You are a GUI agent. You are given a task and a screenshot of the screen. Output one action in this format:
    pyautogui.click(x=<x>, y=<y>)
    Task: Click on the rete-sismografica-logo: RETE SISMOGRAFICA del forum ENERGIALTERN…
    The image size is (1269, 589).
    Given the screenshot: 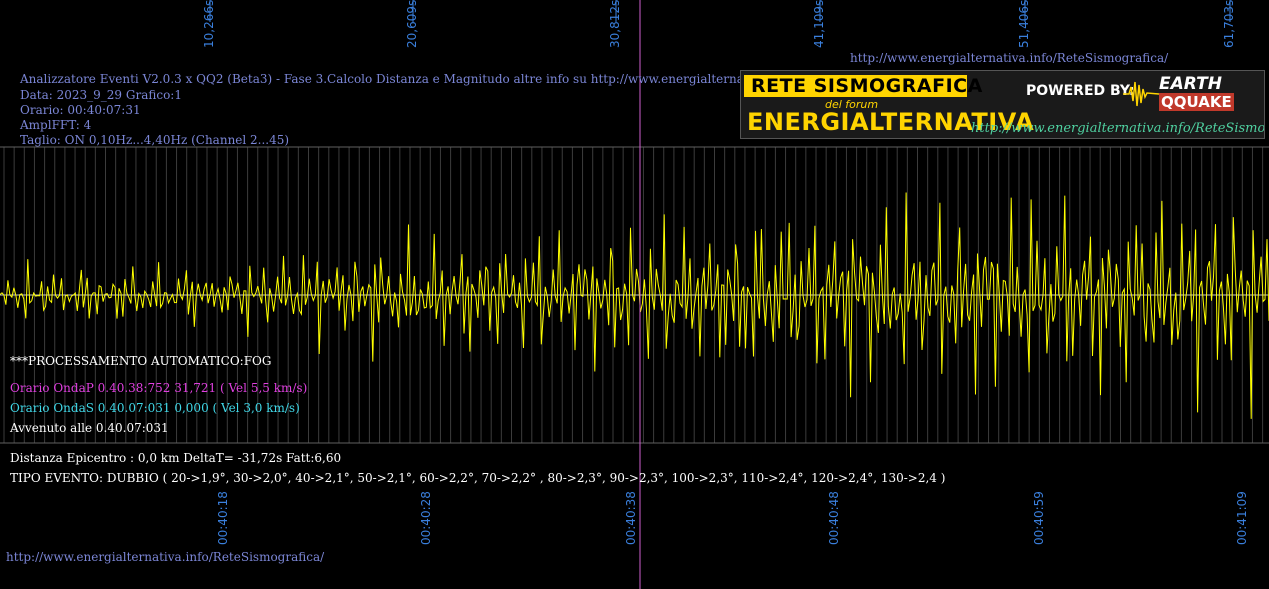 What is the action you would take?
    pyautogui.click(x=1002, y=104)
    